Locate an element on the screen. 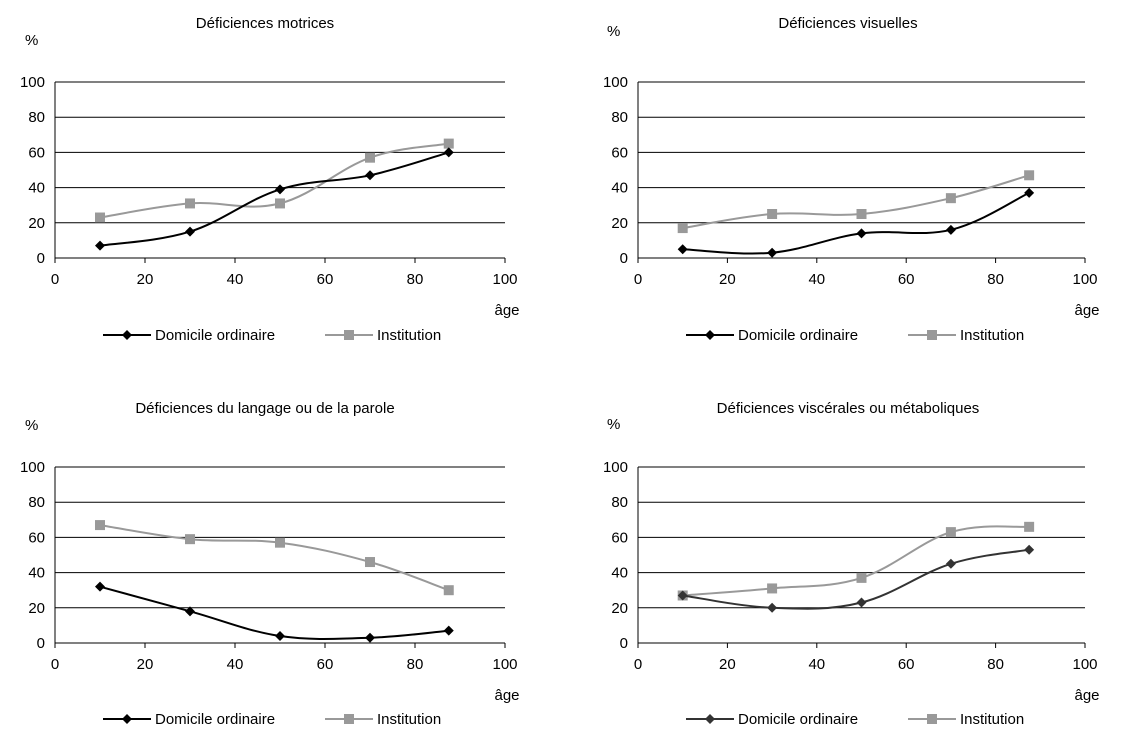 The width and height of the screenshot is (1122, 733). chart-title: Déficiences visuelles is located at coordinates (847, 23).